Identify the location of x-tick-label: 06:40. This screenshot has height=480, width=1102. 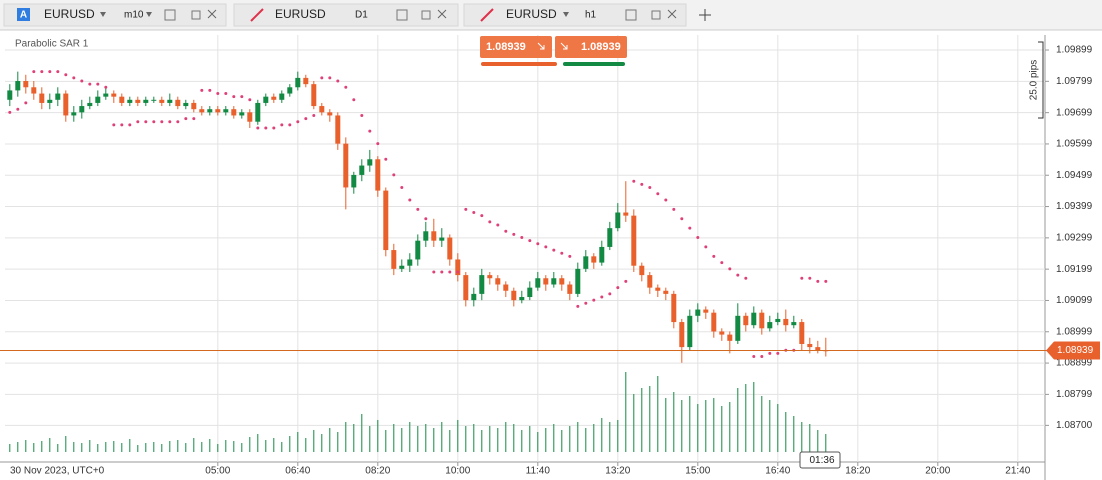
(297, 471).